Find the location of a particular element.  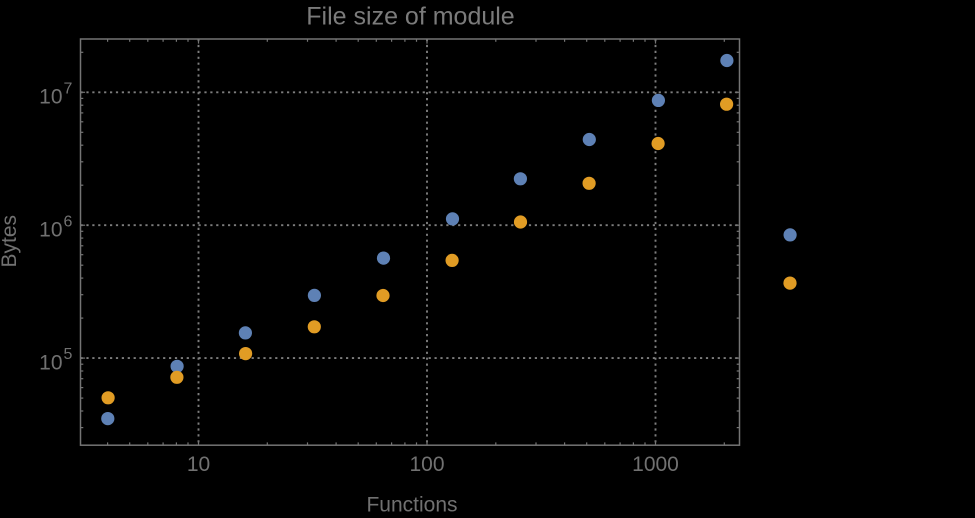

svg-text: Functions is located at coordinates (411, 504).